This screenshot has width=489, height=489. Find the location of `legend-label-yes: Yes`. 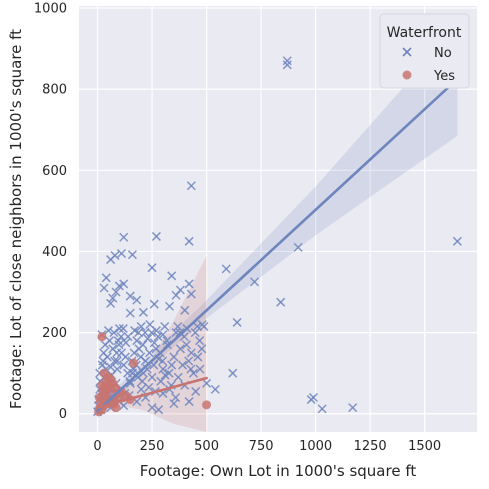

legend-label-yes: Yes is located at coordinates (444, 76).